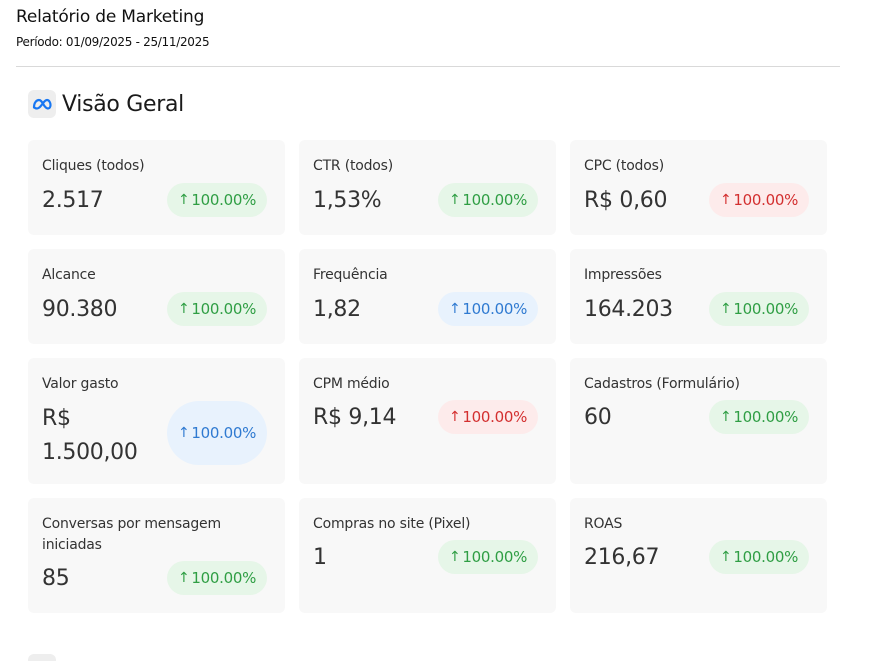 This screenshot has width=881, height=661. What do you see at coordinates (698, 555) in the screenshot?
I see `metric-card-roas: ROAS 216,67 ↑ 100.00%` at bounding box center [698, 555].